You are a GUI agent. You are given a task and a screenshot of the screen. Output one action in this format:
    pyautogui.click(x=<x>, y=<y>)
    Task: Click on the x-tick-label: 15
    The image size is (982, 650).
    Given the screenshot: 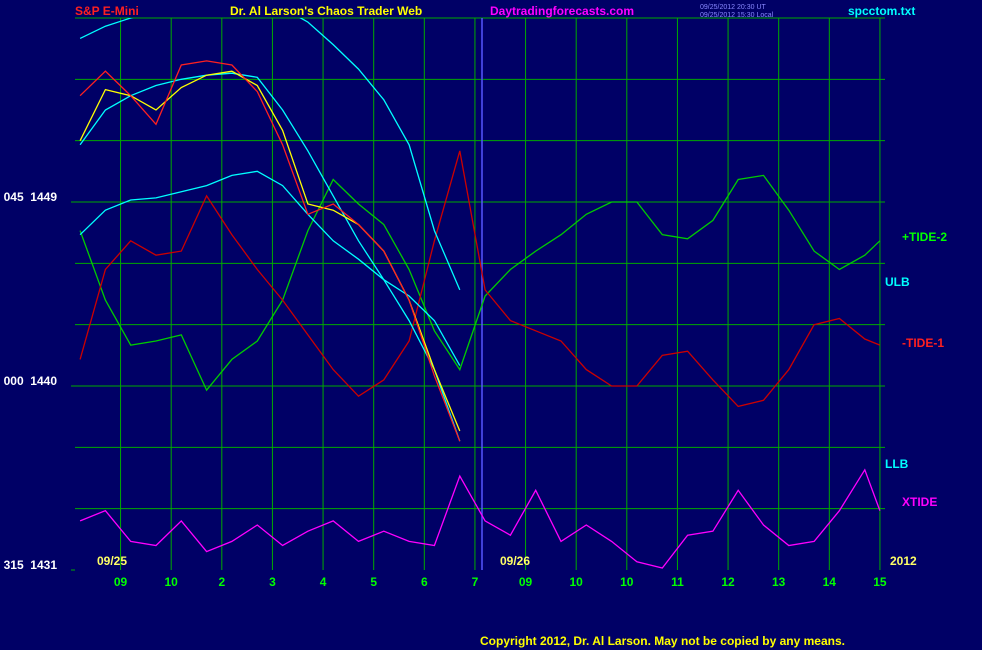 What is the action you would take?
    pyautogui.click(x=880, y=582)
    